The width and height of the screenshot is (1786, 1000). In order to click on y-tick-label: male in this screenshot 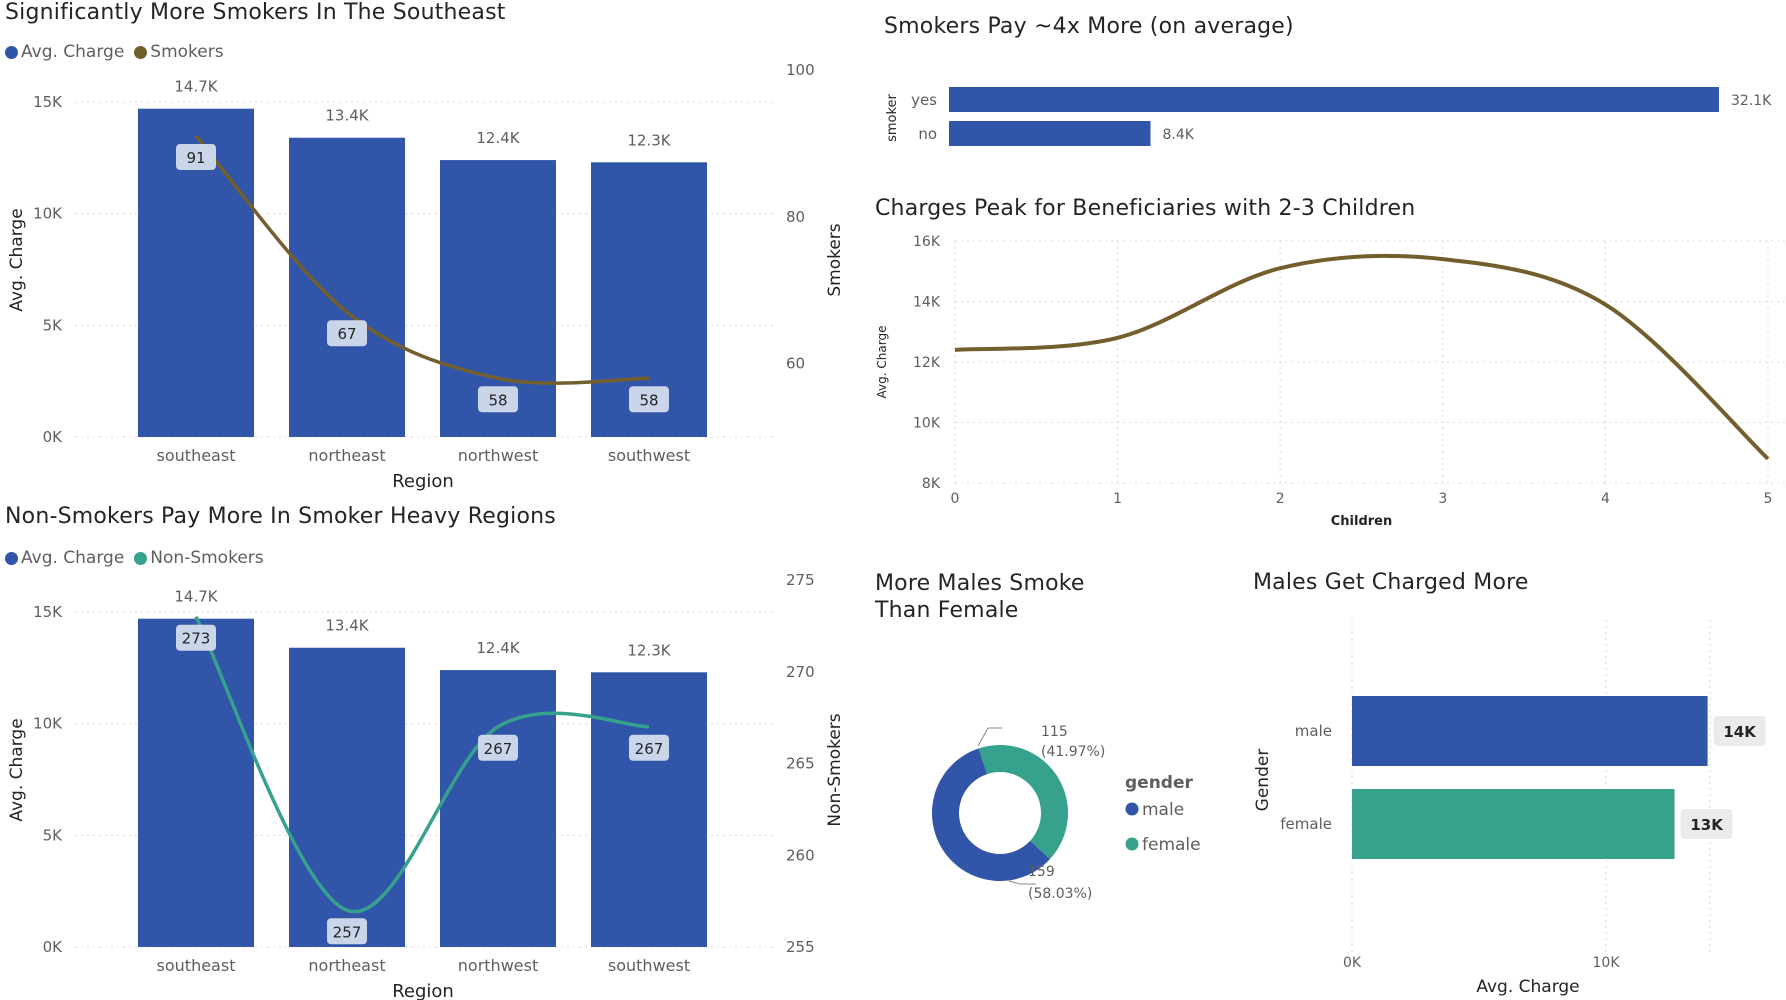, I will do `click(1313, 731)`.